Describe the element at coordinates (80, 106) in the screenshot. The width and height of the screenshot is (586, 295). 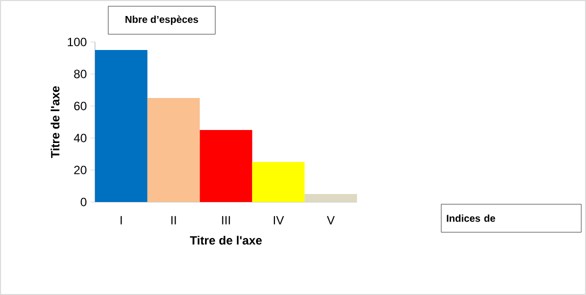
I see `y-tick-label: 60` at that location.